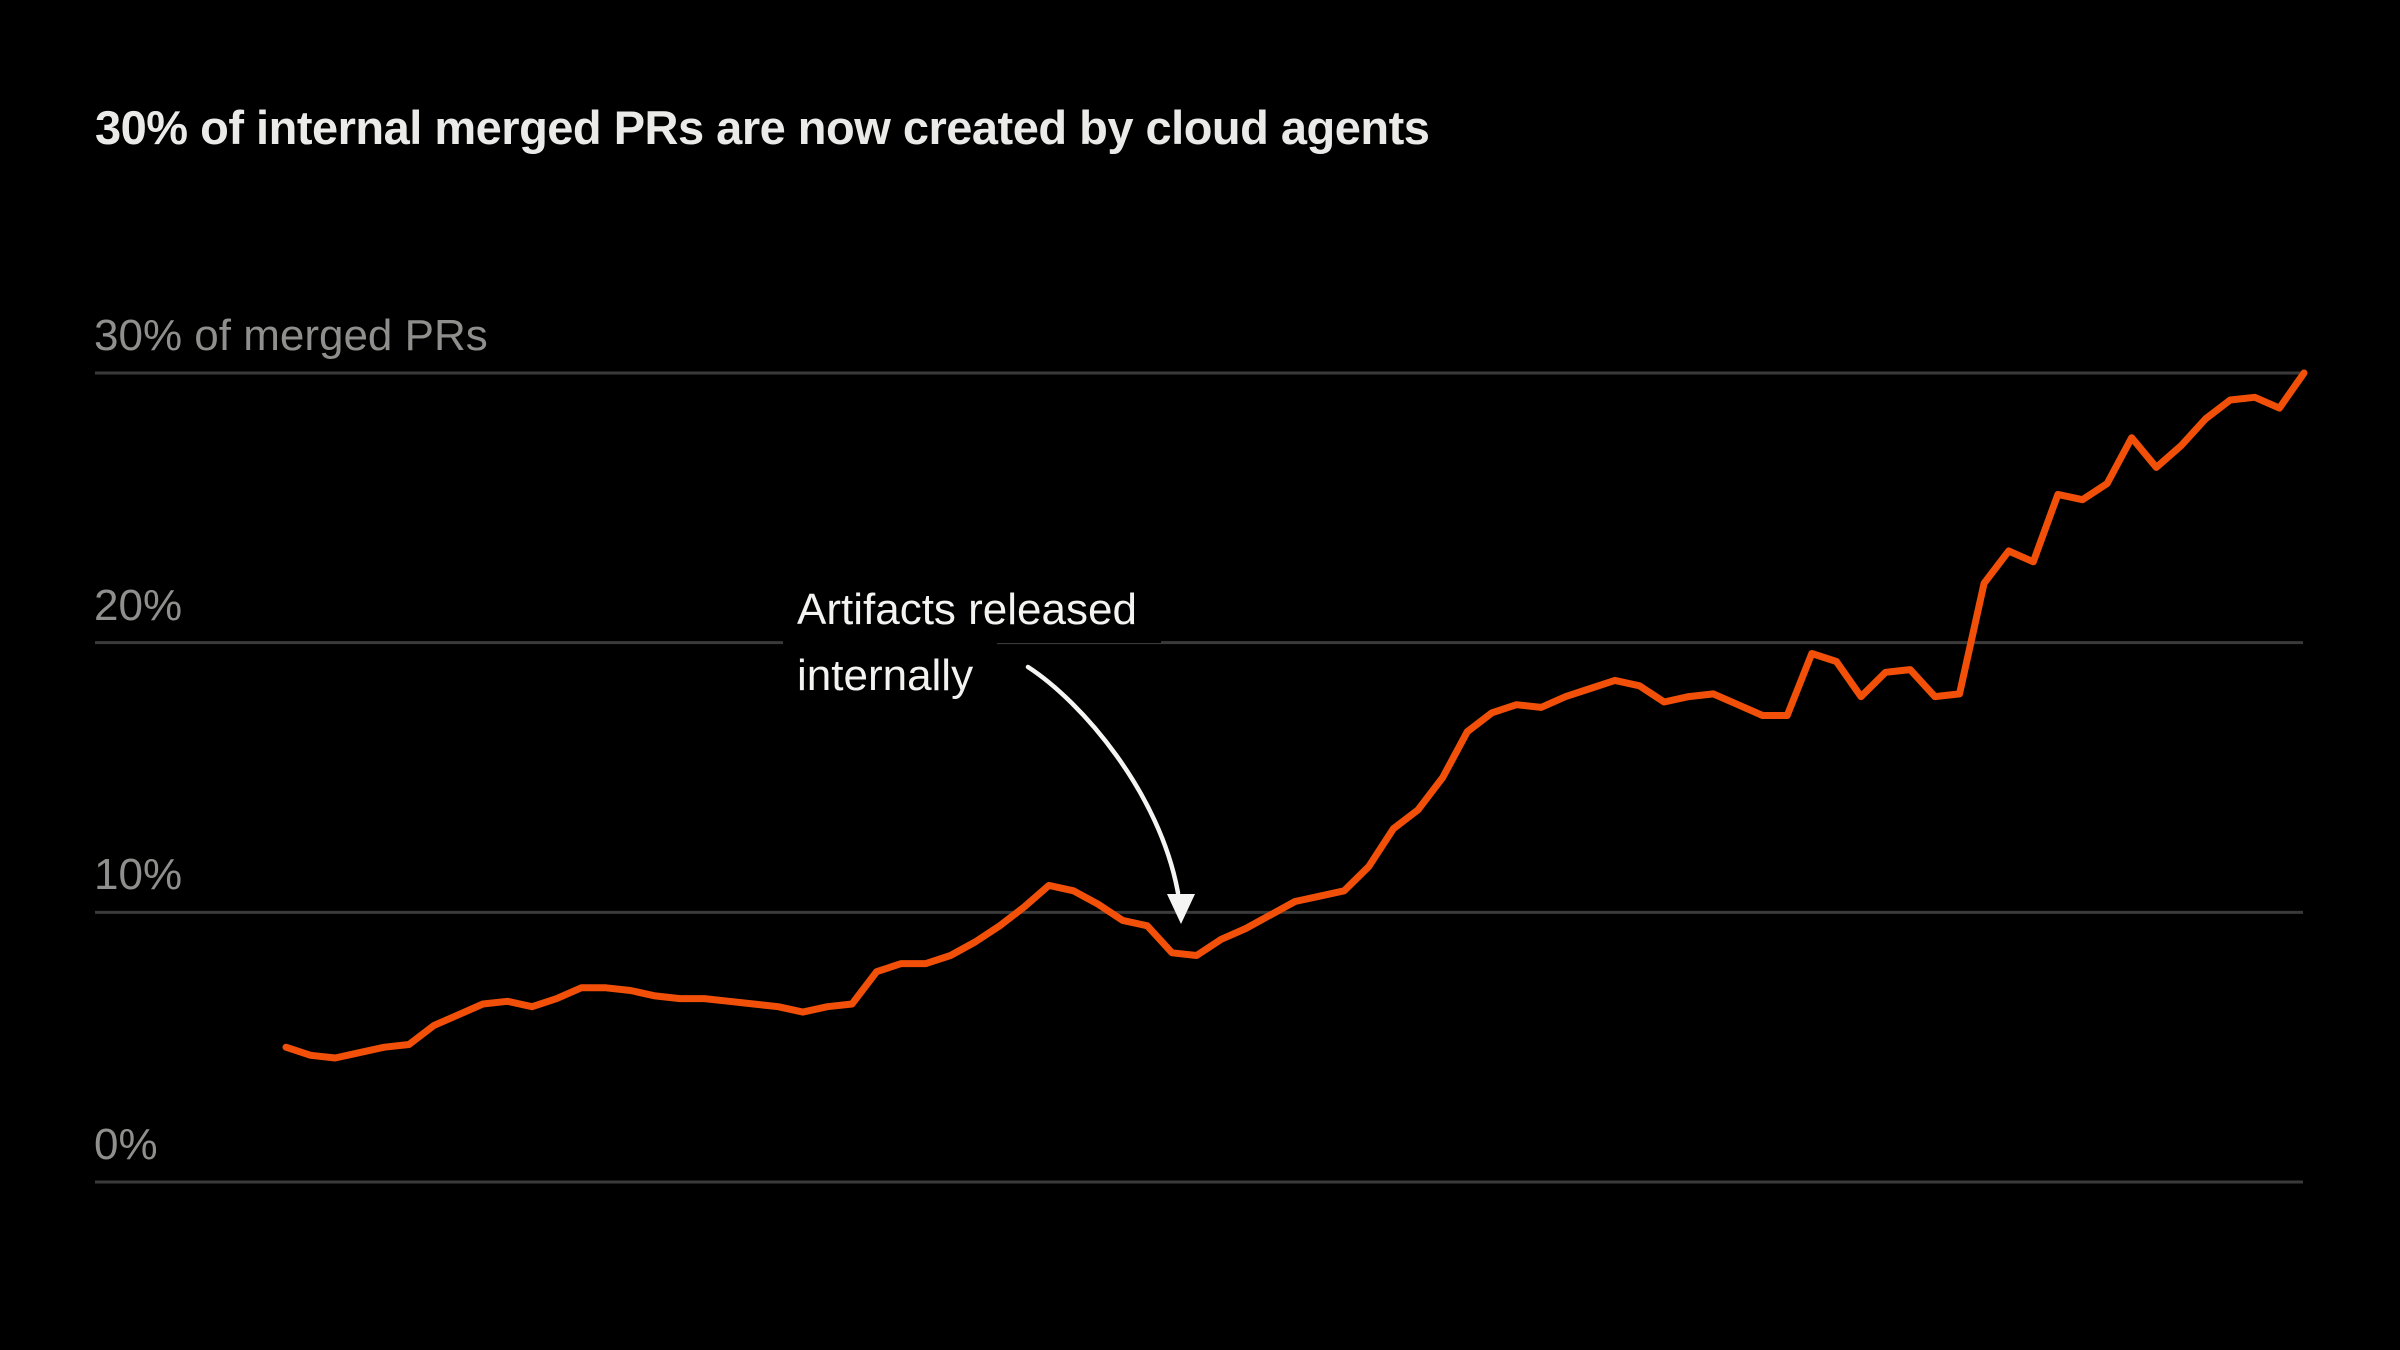  What do you see at coordinates (138, 605) in the screenshot?
I see `y-tick-label-20pct: 20%` at bounding box center [138, 605].